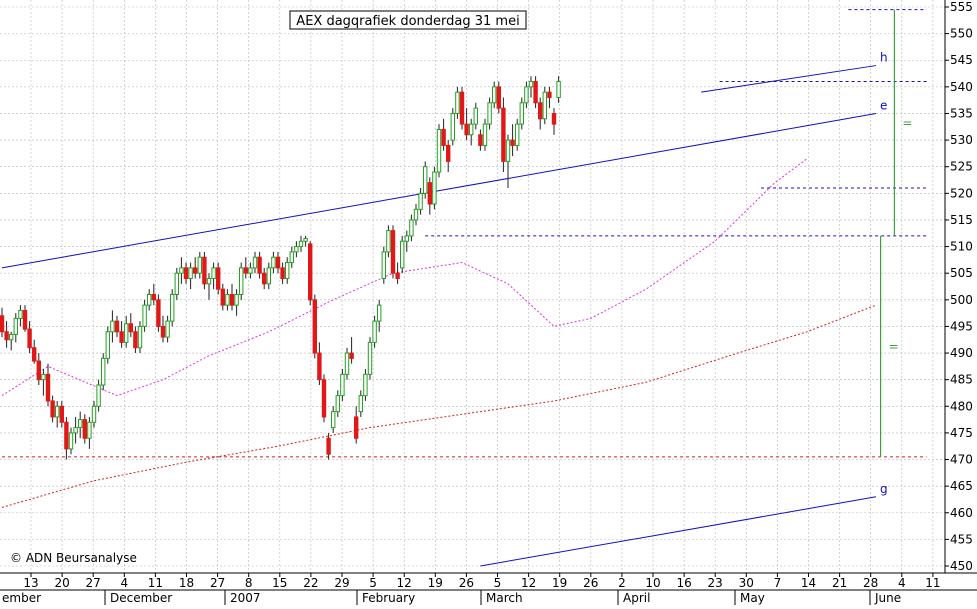  Describe the element at coordinates (961, 406) in the screenshot. I see `y-tick-label: 480` at that location.